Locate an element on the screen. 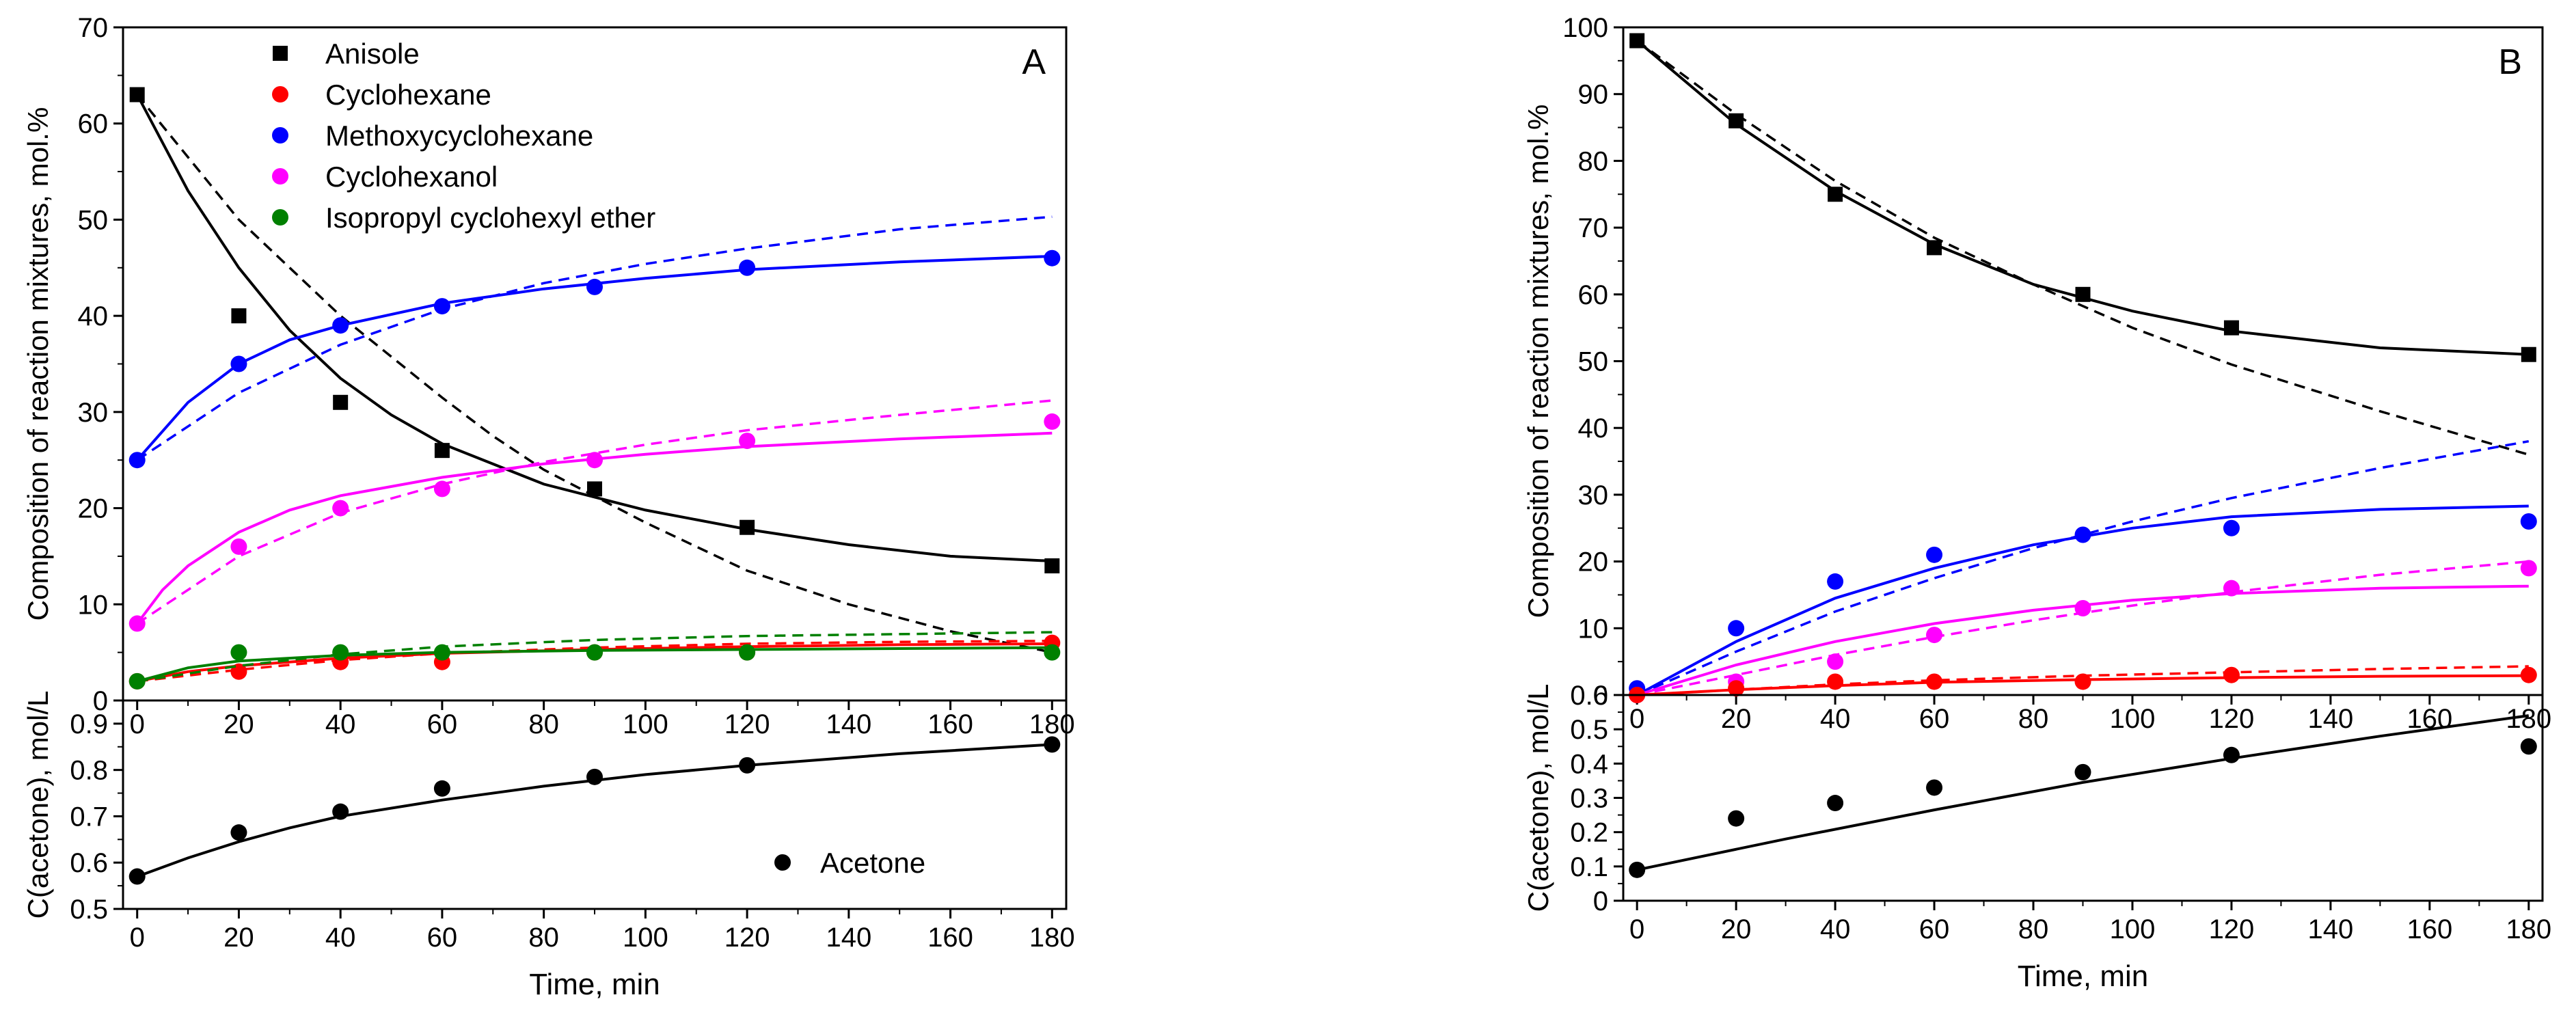 The height and width of the screenshot is (1021, 2576). lower-plot-a: 0.5 0.6 0.7 0.8 0.9 C(acetone), mol/L is located at coordinates (545, 808).